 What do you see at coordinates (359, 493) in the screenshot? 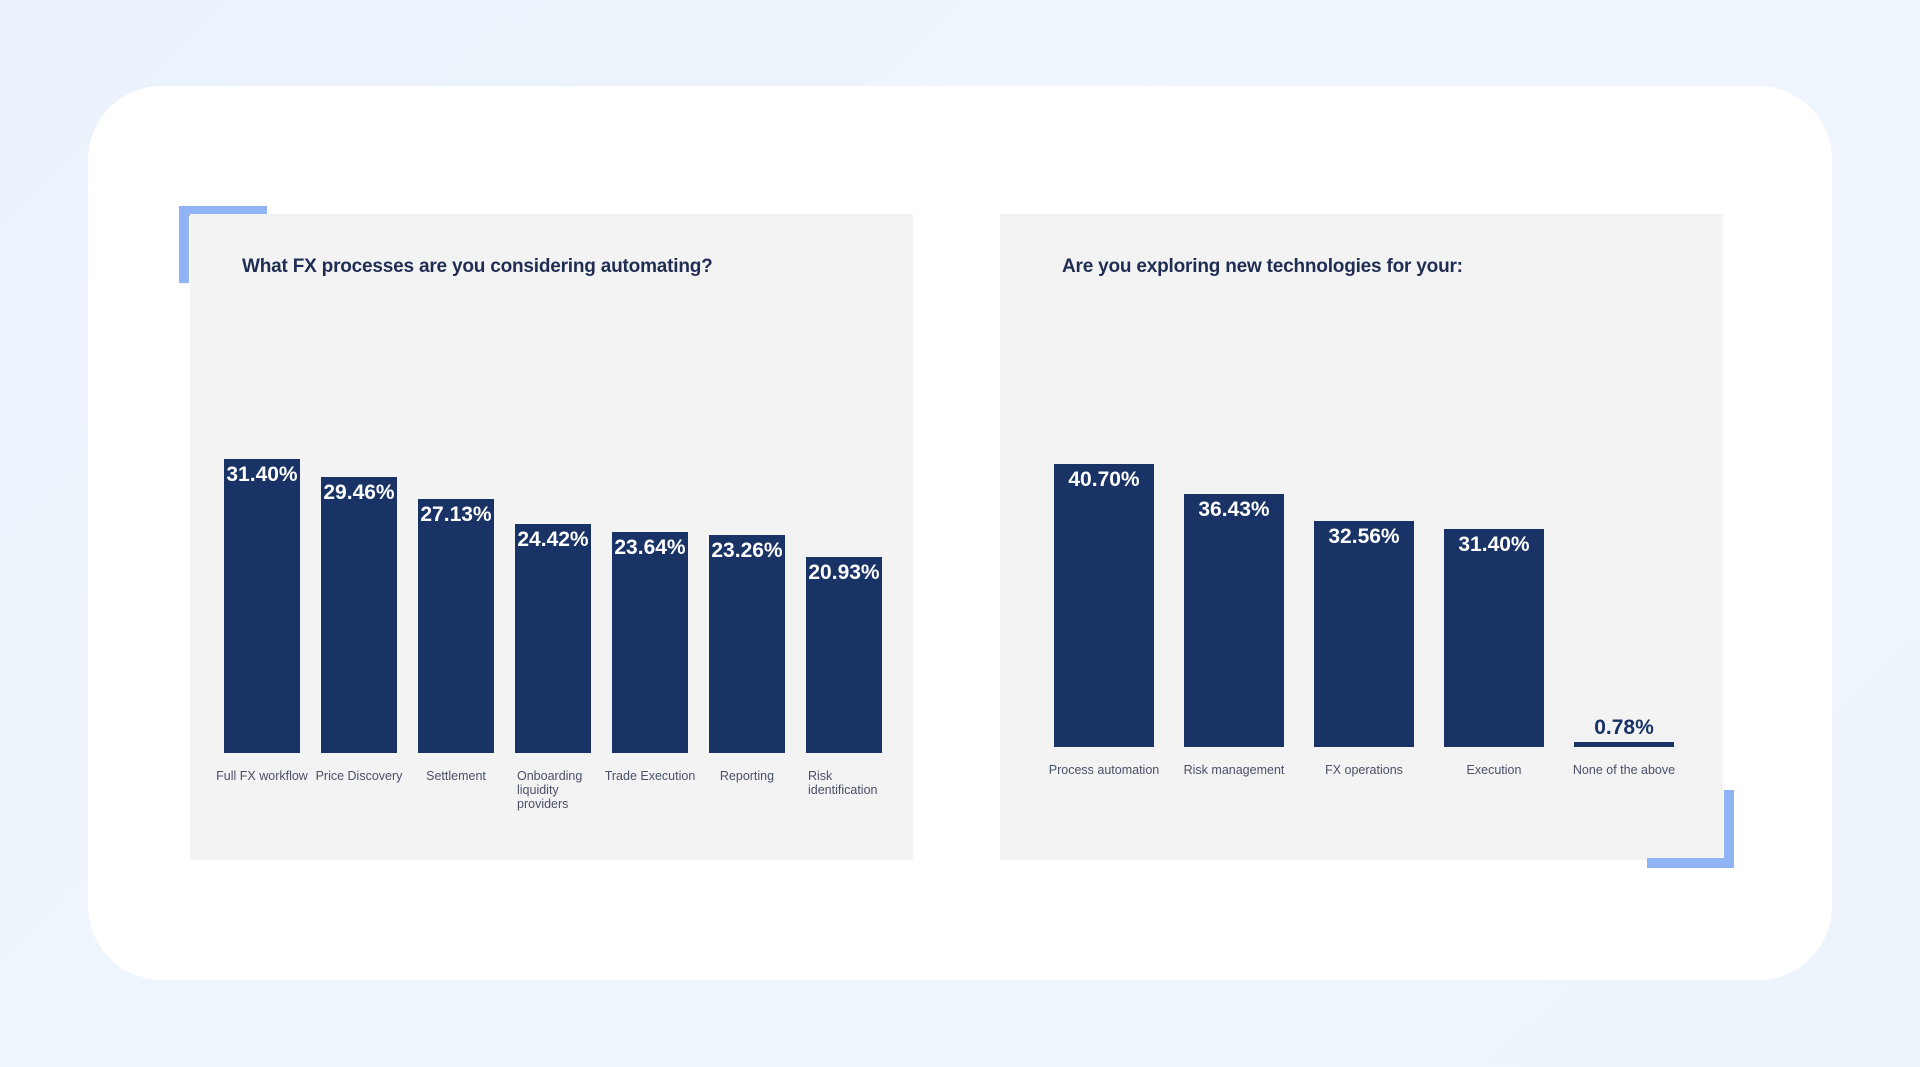
I see `data-label: 29.46%` at bounding box center [359, 493].